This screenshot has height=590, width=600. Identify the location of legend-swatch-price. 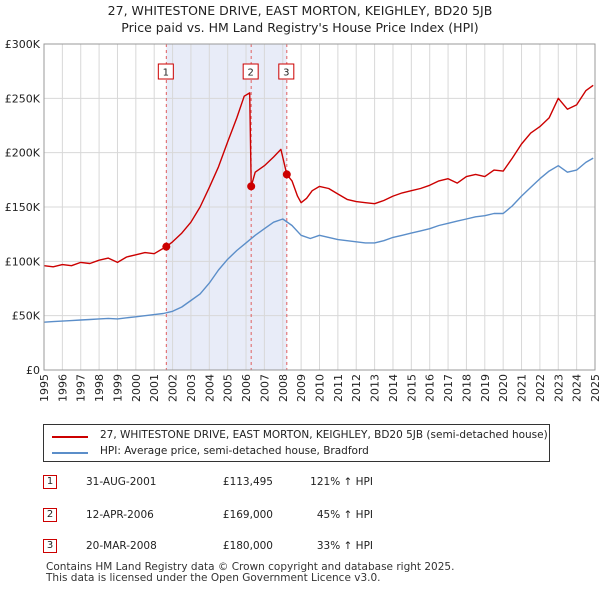
(70, 437).